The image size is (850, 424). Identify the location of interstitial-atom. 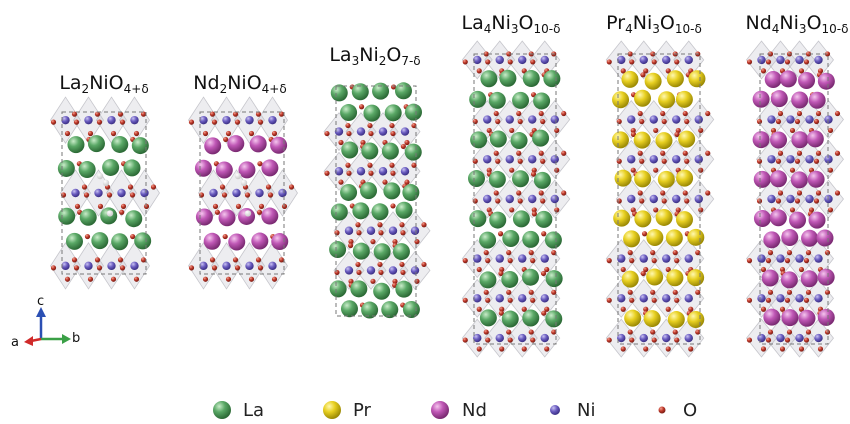
(244, 182).